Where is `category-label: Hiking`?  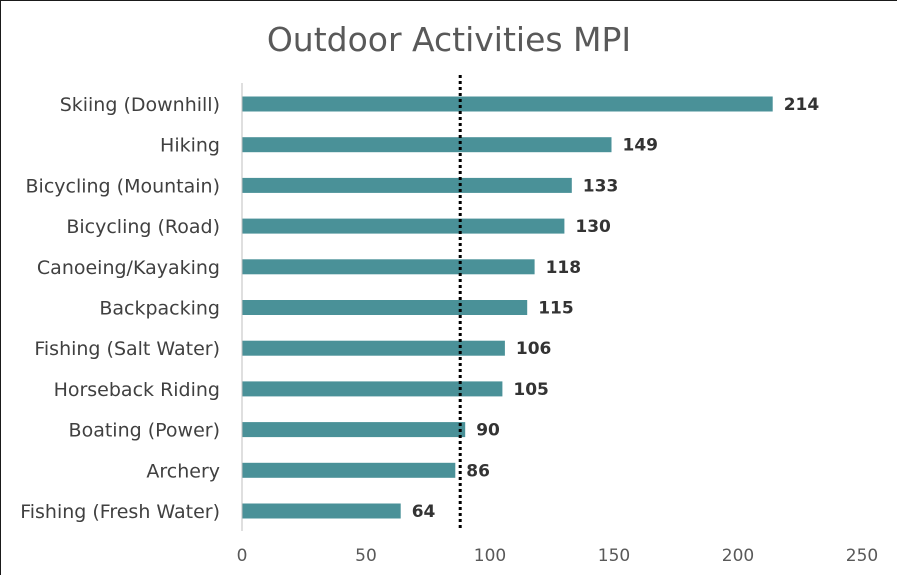
category-label: Hiking is located at coordinates (190, 146).